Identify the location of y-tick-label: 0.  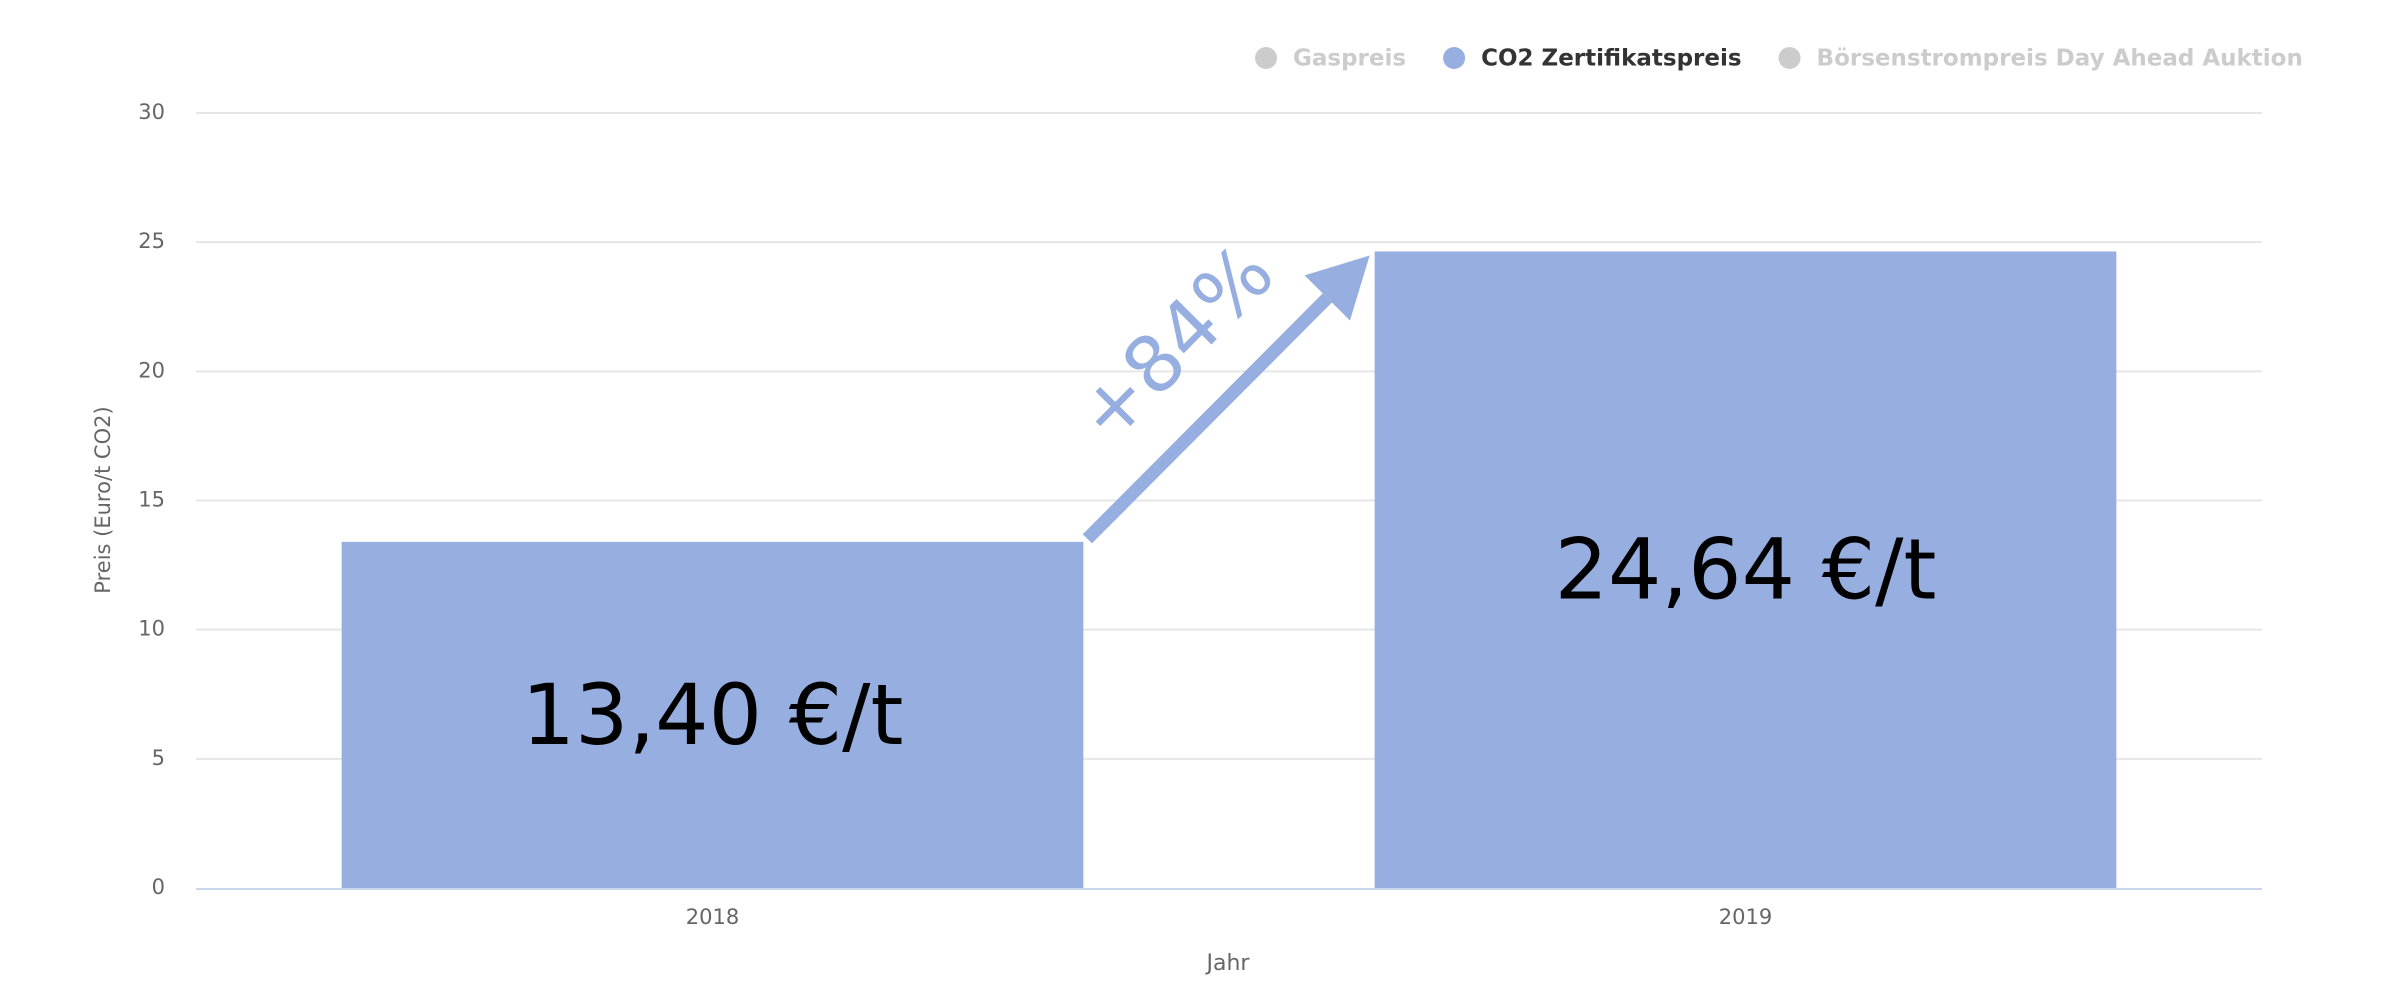
(158, 887).